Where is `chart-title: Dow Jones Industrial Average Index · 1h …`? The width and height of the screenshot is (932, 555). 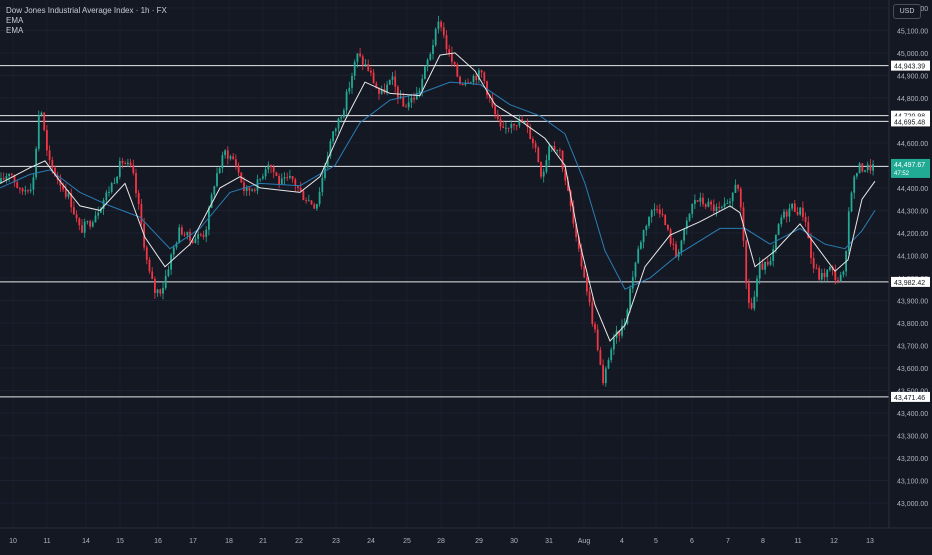
chart-title: Dow Jones Industrial Average Index · 1h … is located at coordinates (86, 10).